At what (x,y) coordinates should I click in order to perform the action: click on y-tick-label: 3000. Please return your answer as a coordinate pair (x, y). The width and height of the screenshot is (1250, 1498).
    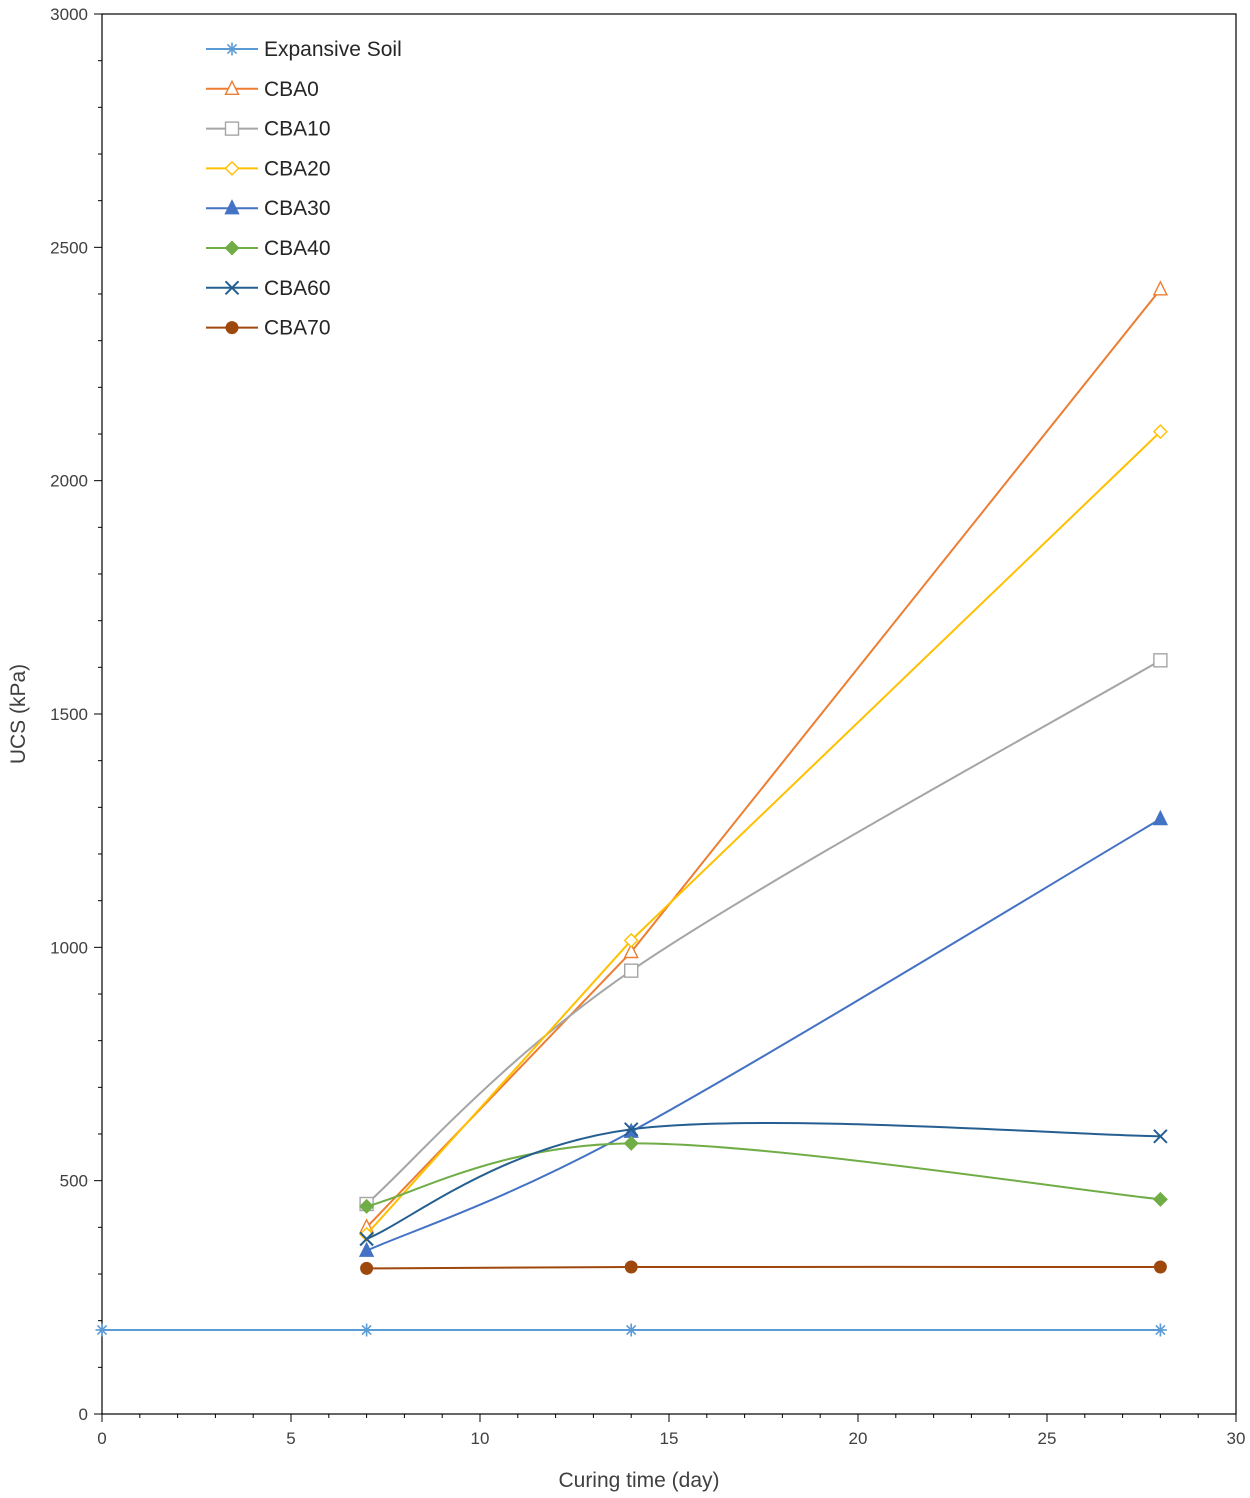
    Looking at the image, I should click on (69, 14).